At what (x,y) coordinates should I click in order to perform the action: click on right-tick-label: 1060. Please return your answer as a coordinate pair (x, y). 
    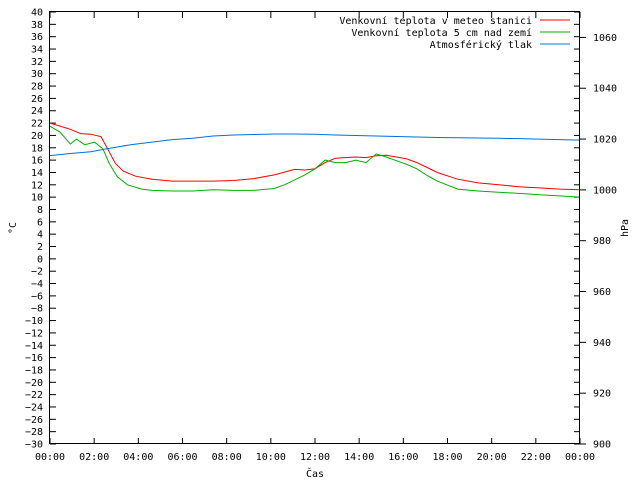
    Looking at the image, I should click on (605, 38).